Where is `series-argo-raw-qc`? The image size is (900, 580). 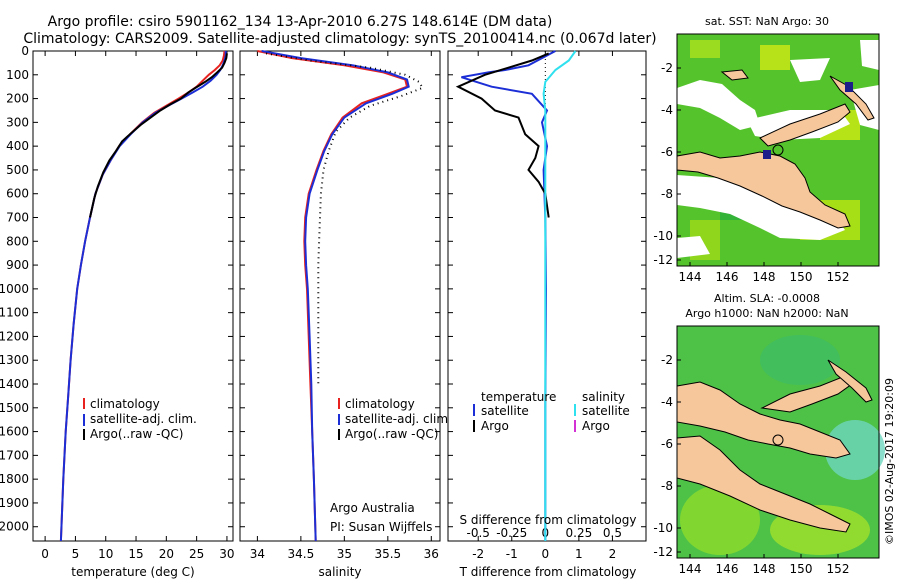 series-argo-raw-qc is located at coordinates (158, 135).